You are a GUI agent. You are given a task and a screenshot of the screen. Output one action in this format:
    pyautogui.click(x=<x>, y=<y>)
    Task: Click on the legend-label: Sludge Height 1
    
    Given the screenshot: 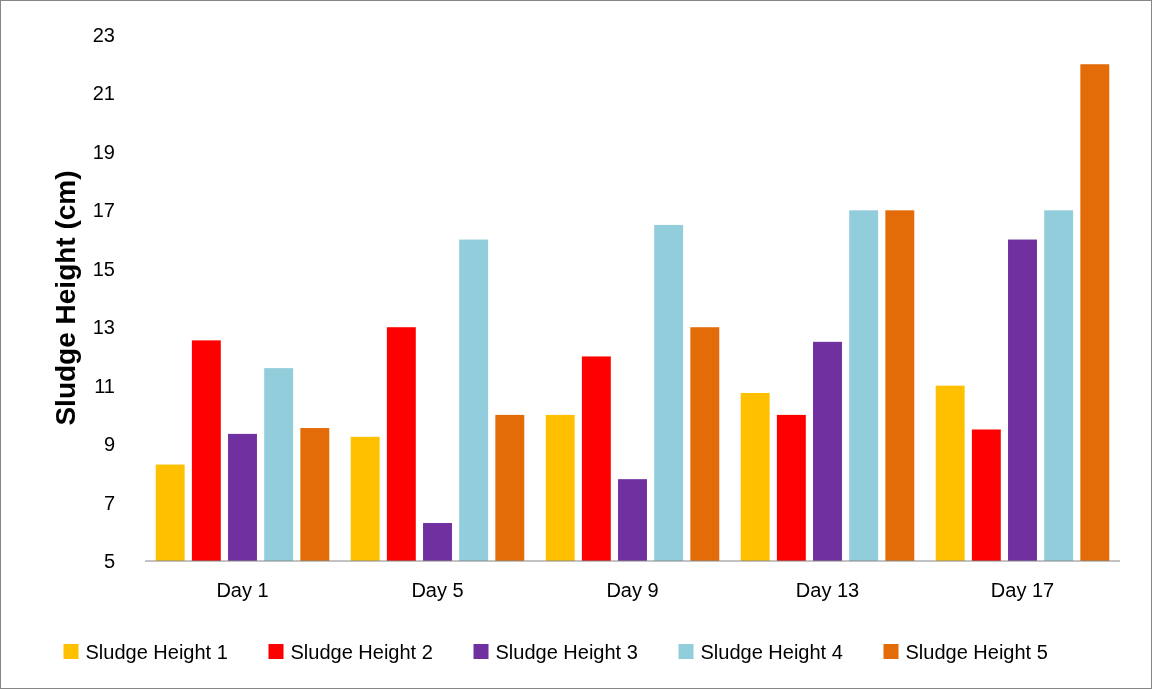 What is the action you would take?
    pyautogui.click(x=156, y=652)
    